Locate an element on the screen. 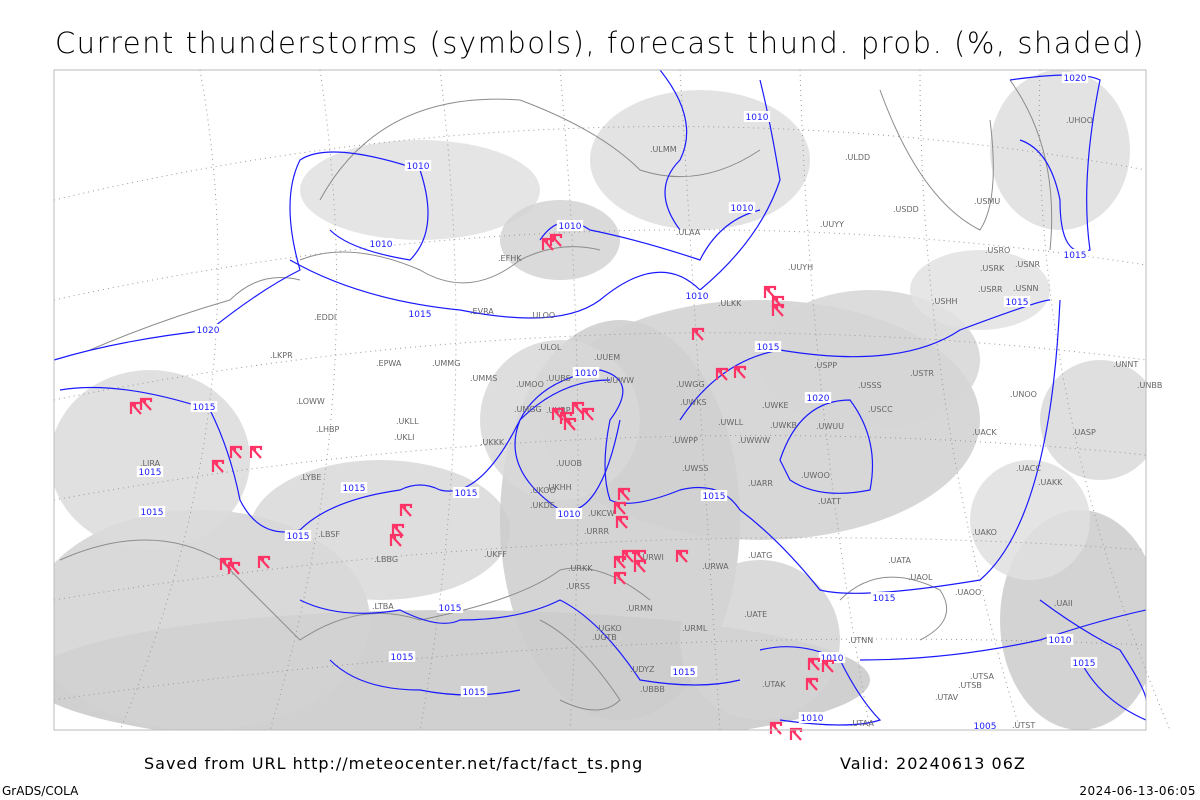 The image size is (1200, 800). station-label: .UWOO is located at coordinates (815, 475).